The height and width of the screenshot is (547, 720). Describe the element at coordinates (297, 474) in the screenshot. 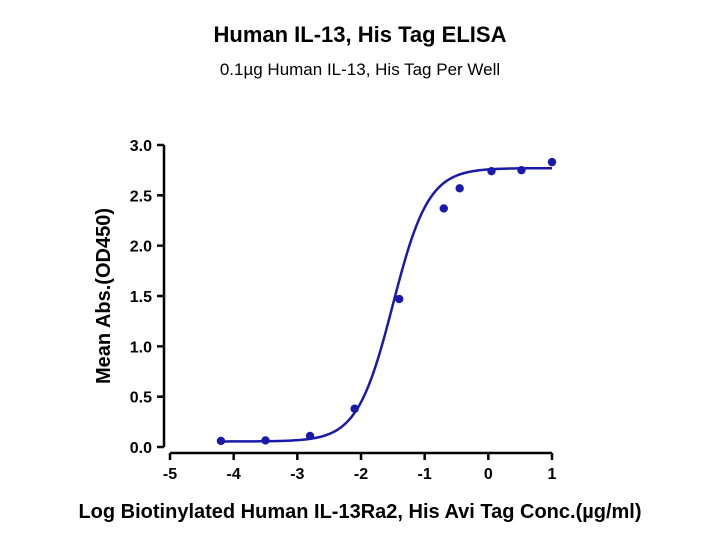

I see `x-tick-label: -3` at that location.